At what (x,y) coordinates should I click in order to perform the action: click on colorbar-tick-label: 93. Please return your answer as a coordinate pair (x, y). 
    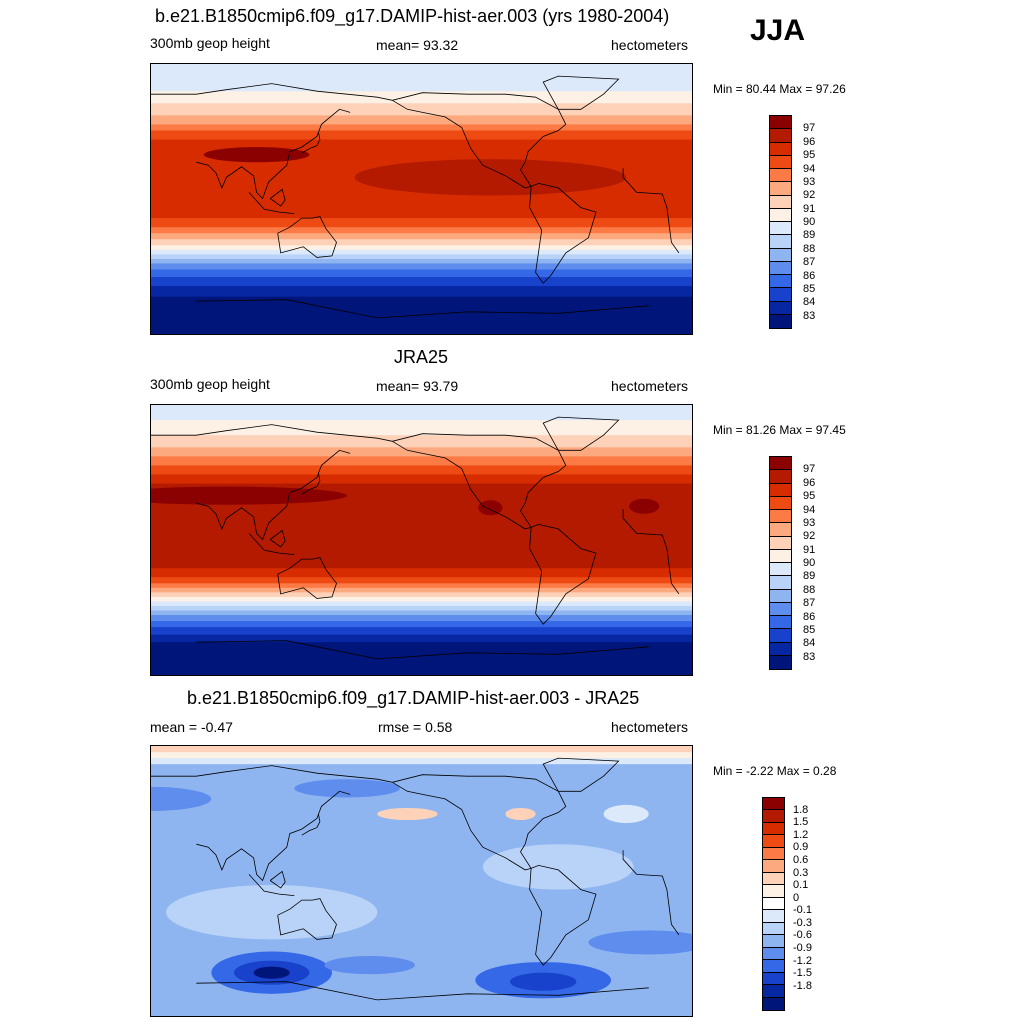
    Looking at the image, I should click on (809, 522).